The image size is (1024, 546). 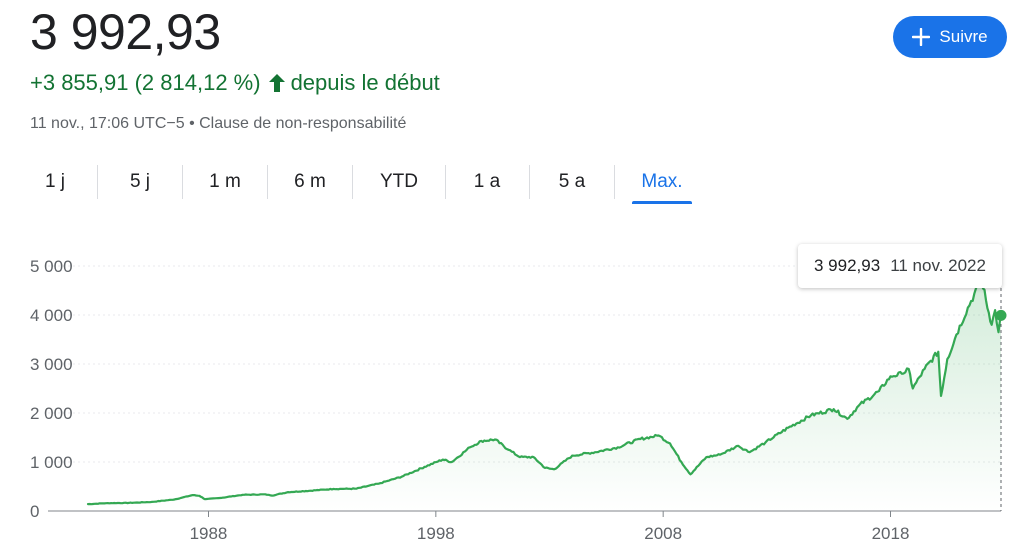 I want to click on price-change-row: +3 855,91 (2 814,12 %) depuis le début, so click(x=235, y=83).